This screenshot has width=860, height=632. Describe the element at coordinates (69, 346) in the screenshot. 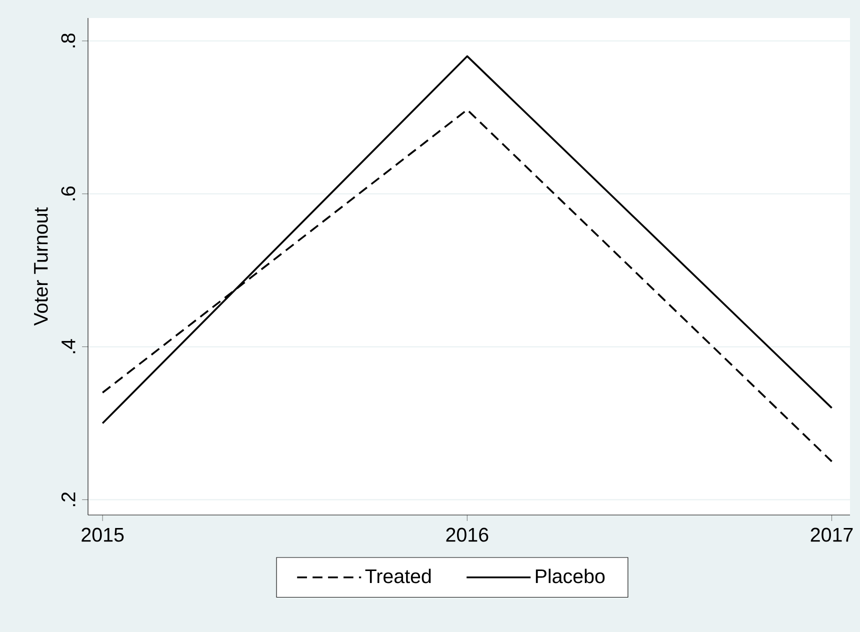

I see `y-tick-label: .4` at that location.